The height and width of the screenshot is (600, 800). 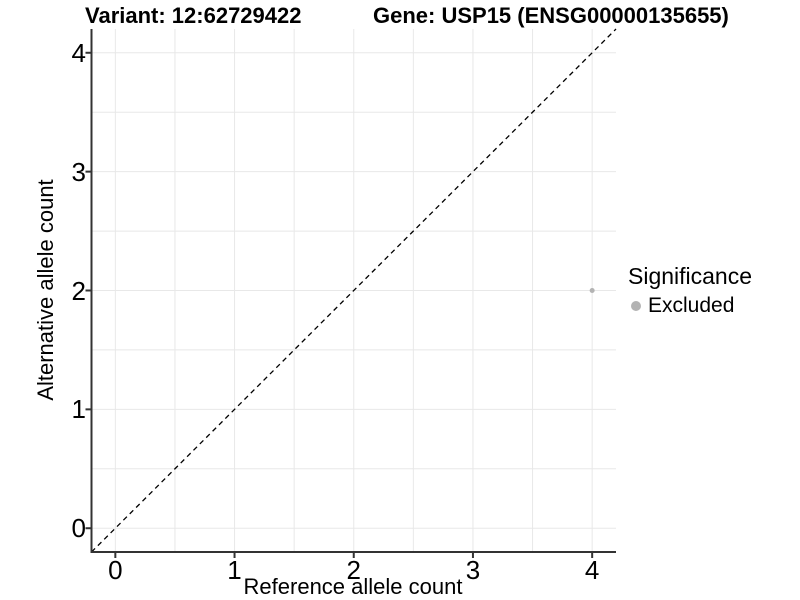 I want to click on x-axis-label: Reference allele count, so click(x=353, y=586).